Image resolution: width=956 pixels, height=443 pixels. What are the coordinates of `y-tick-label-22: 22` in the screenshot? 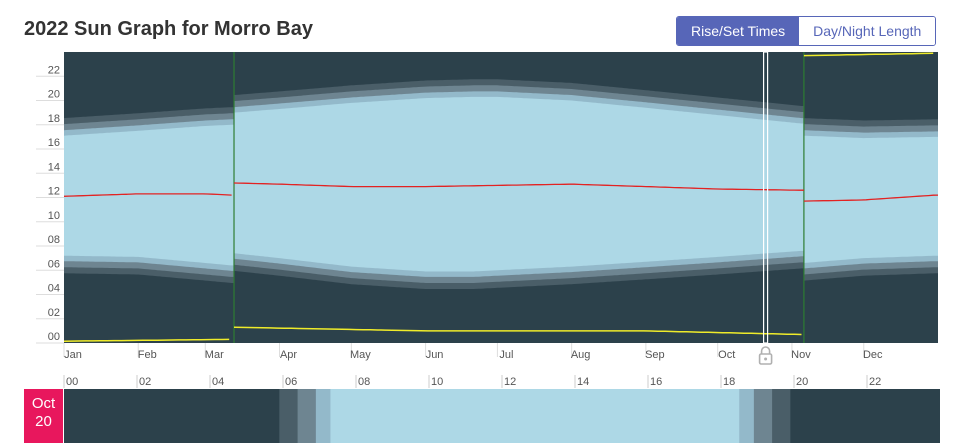 It's located at (54, 70).